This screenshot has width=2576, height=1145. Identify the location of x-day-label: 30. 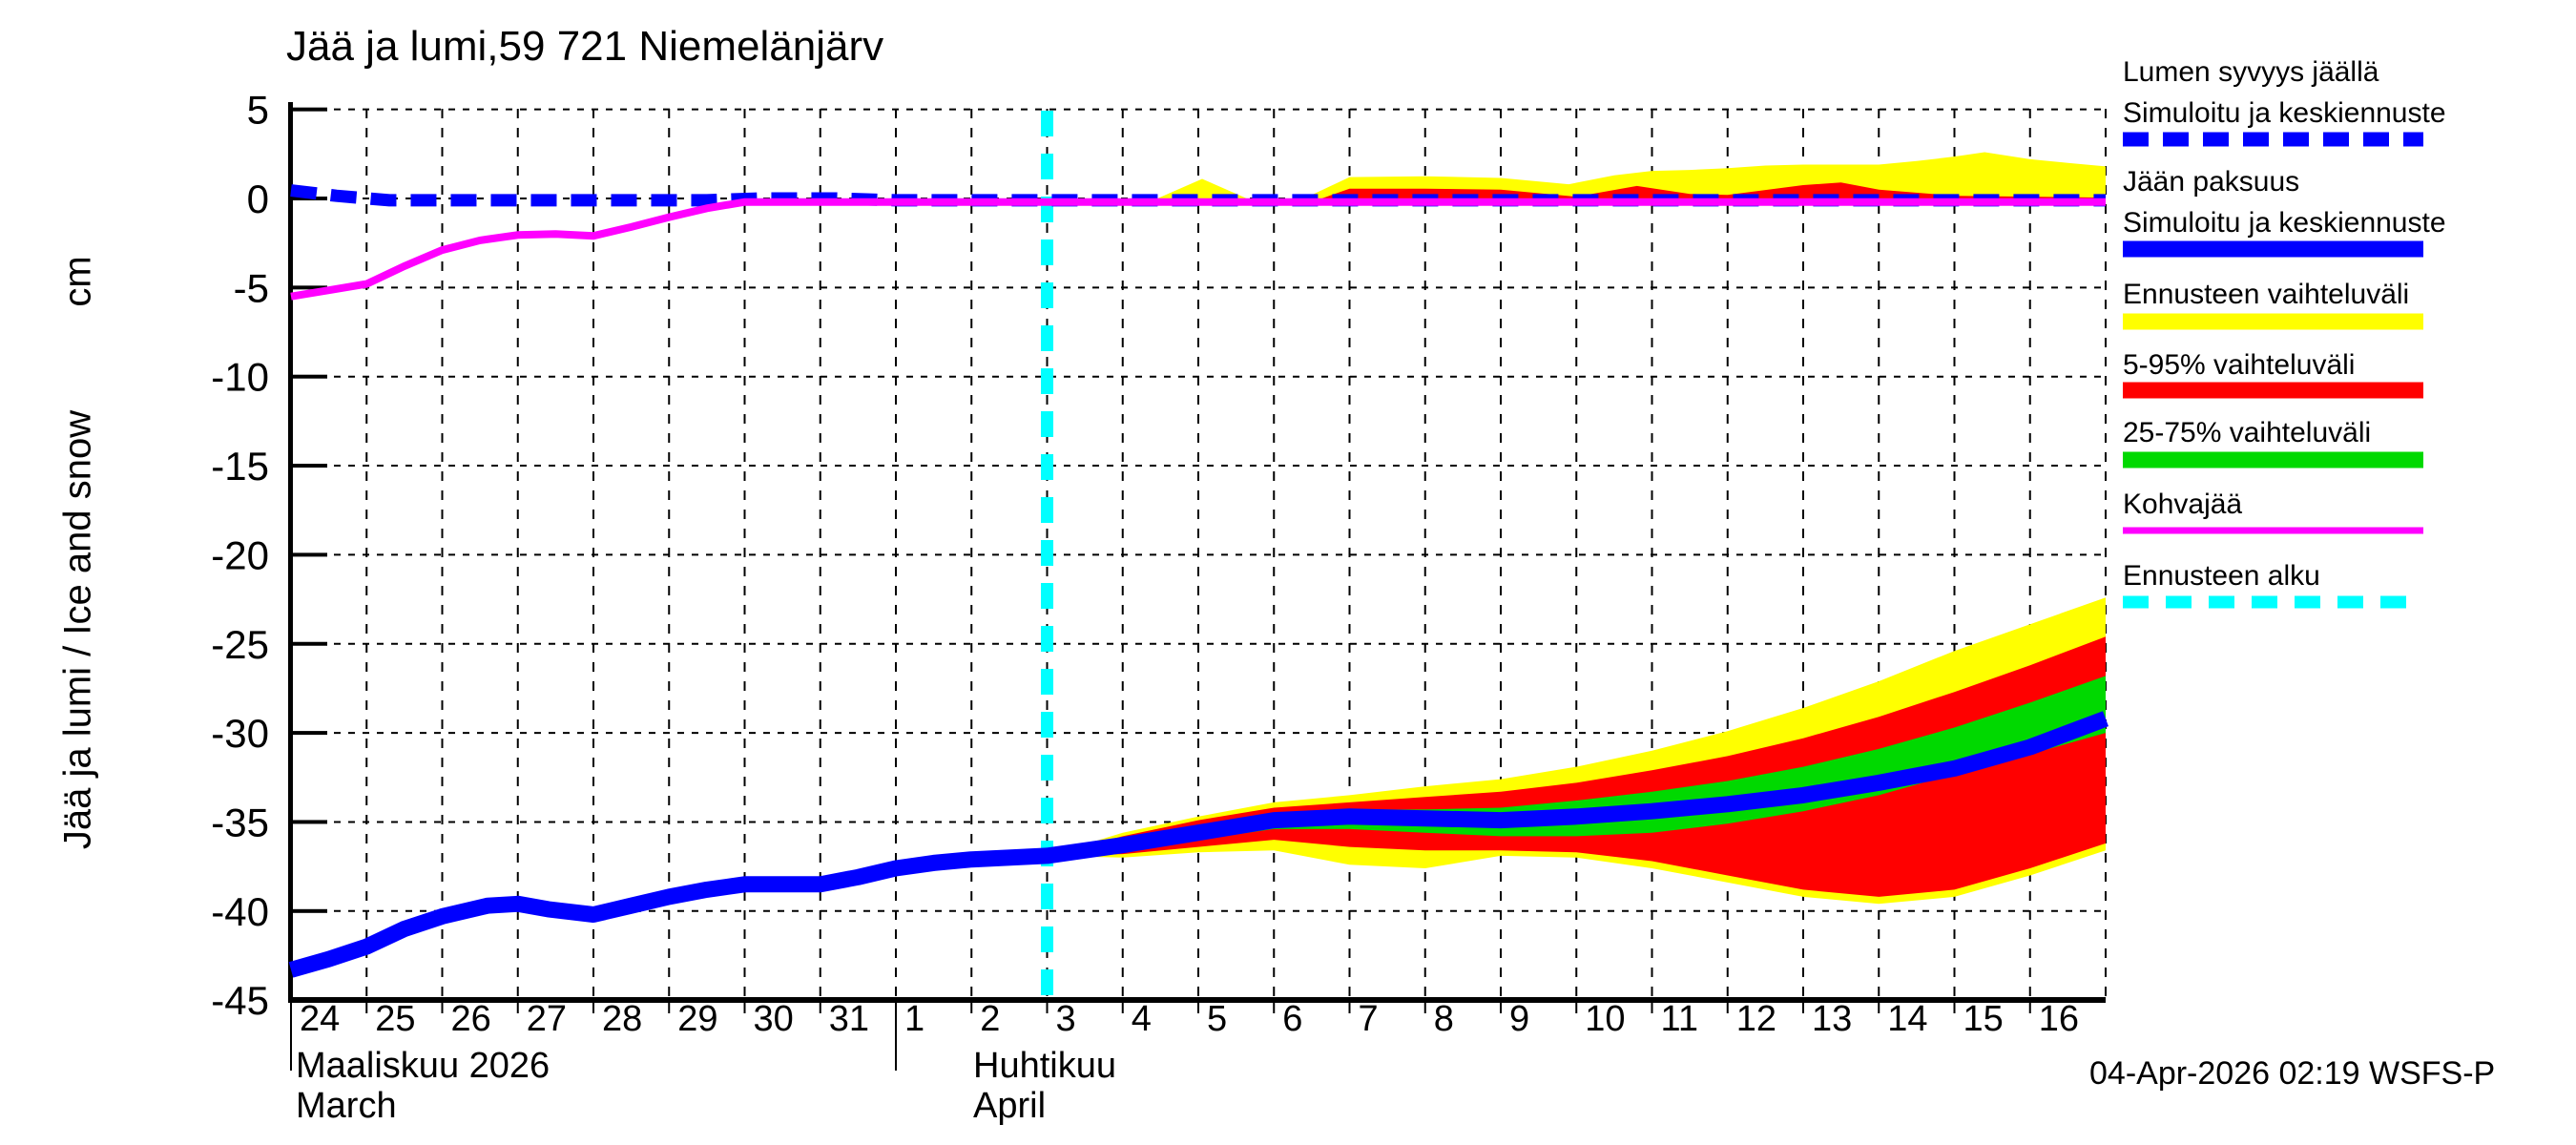
(774, 1019).